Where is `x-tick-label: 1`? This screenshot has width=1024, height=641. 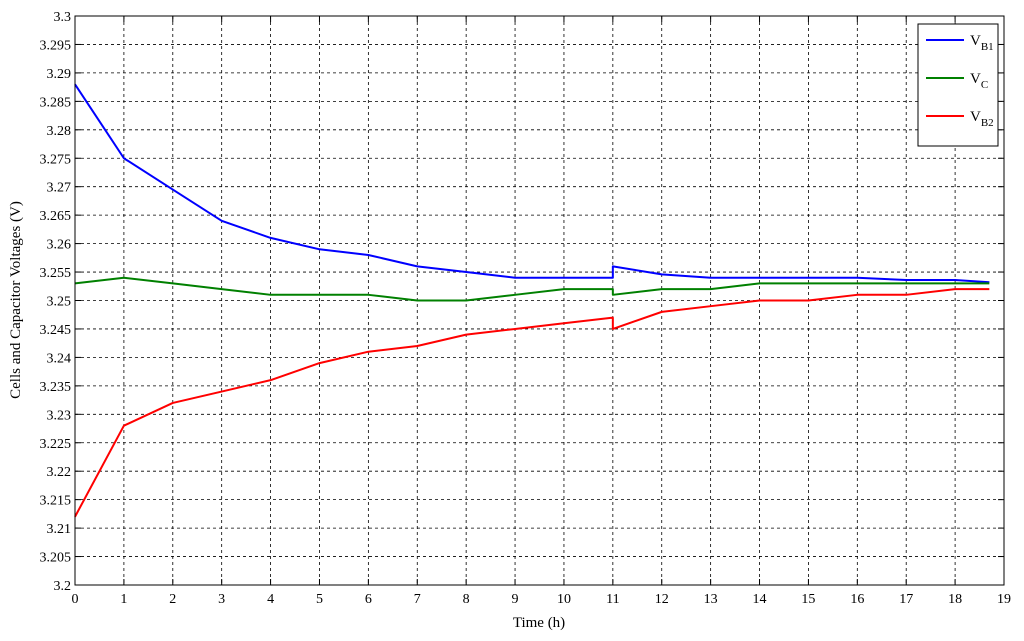
x-tick-label: 1 is located at coordinates (123, 599).